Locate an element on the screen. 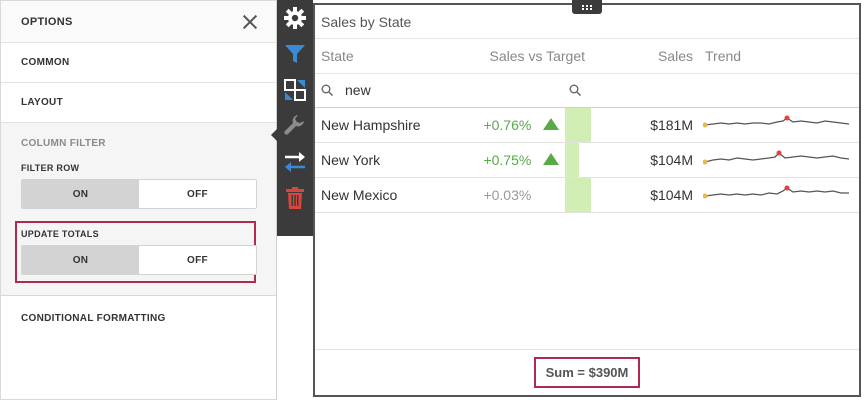 The image size is (864, 400). delta-value: +0.76% is located at coordinates (507, 124).